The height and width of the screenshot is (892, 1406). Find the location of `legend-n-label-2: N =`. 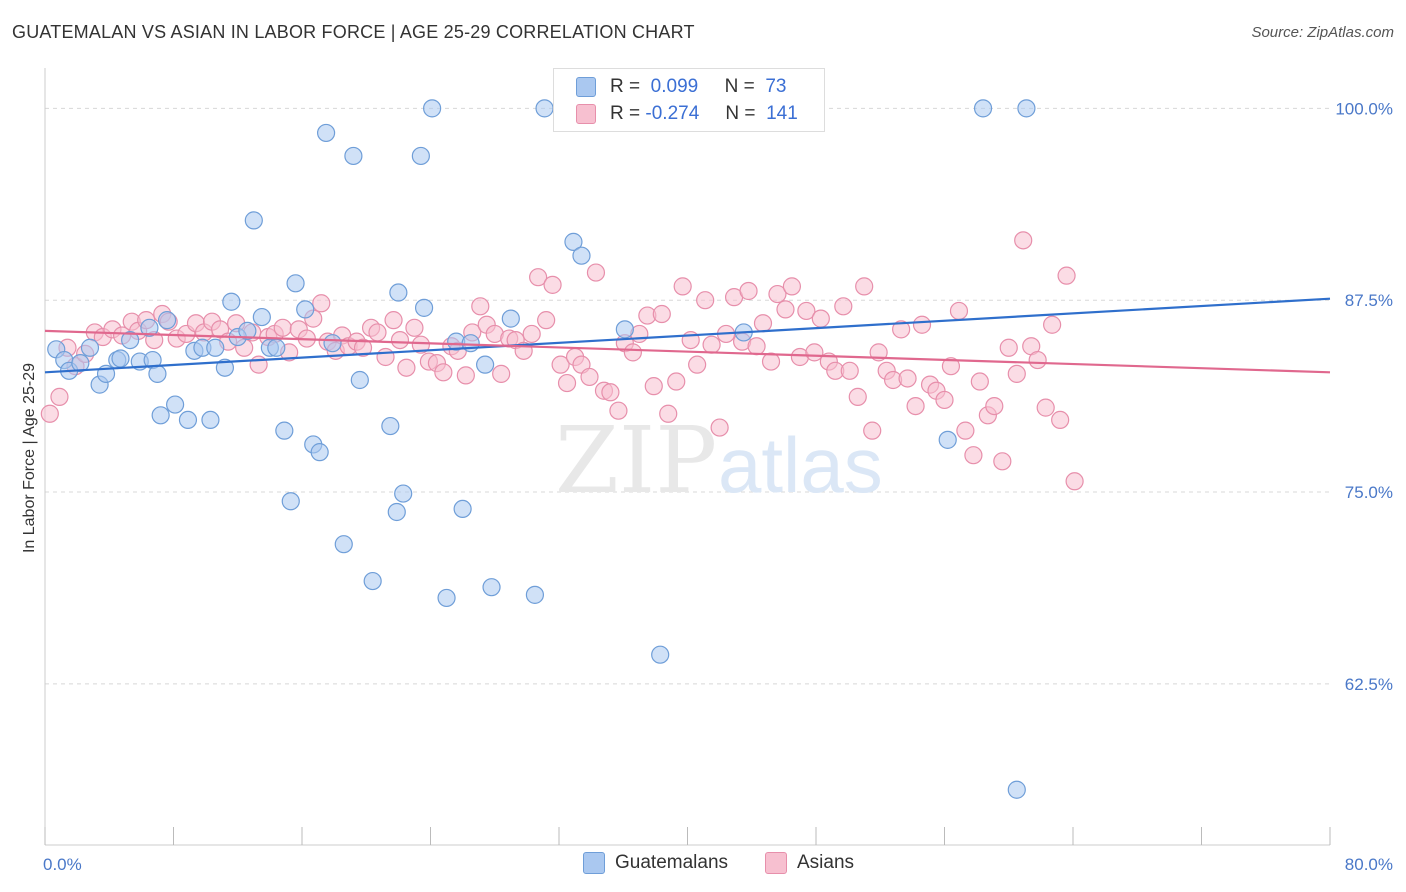

legend-n-label-2: N = is located at coordinates (740, 113).